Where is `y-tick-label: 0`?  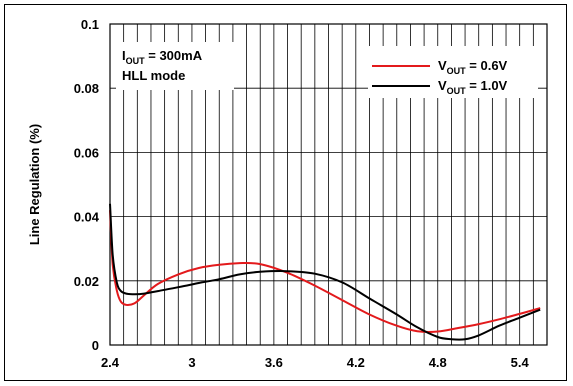
y-tick-label: 0 is located at coordinates (95, 345).